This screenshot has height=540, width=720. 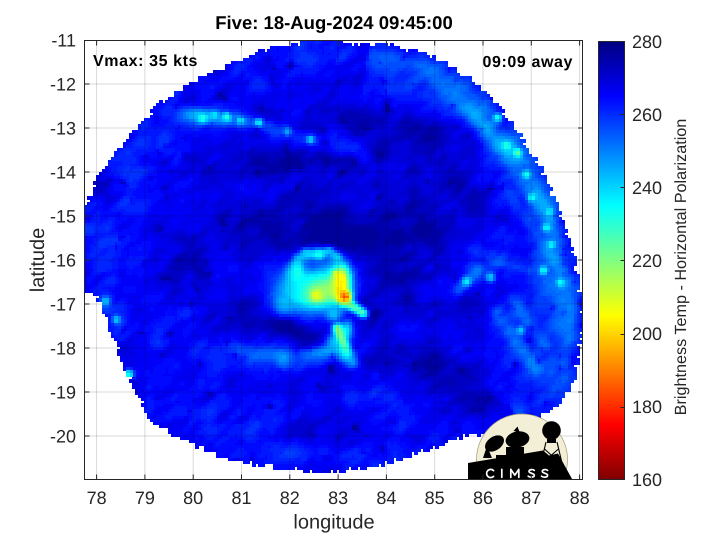 What do you see at coordinates (145, 61) in the screenshot?
I see `svg-text: Vmax: 35 kts` at bounding box center [145, 61].